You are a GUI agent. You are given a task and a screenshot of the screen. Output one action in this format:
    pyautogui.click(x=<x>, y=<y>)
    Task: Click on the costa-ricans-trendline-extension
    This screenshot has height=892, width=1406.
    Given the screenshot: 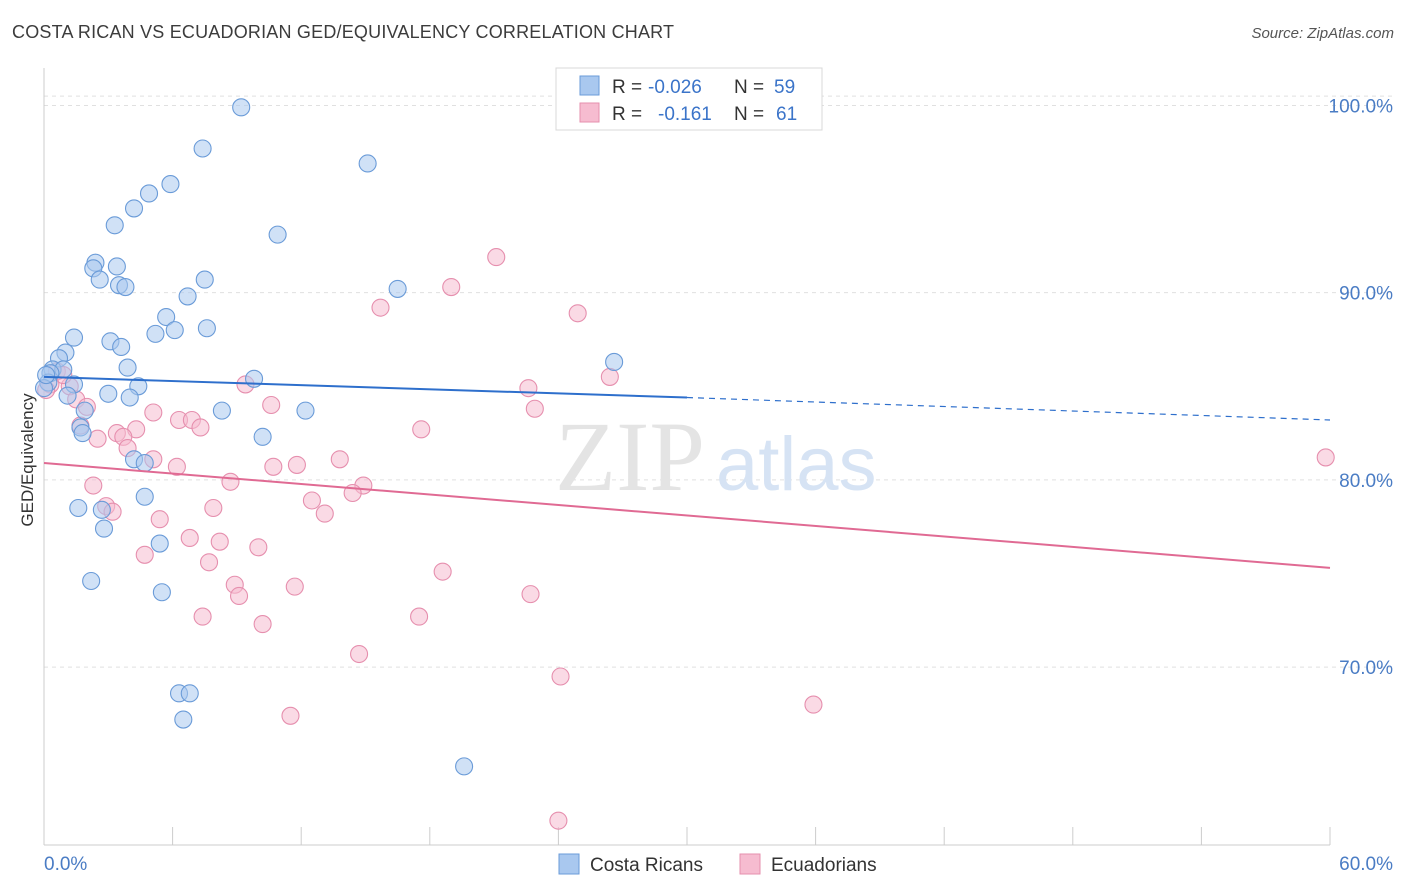 What is the action you would take?
    pyautogui.click(x=1008, y=408)
    